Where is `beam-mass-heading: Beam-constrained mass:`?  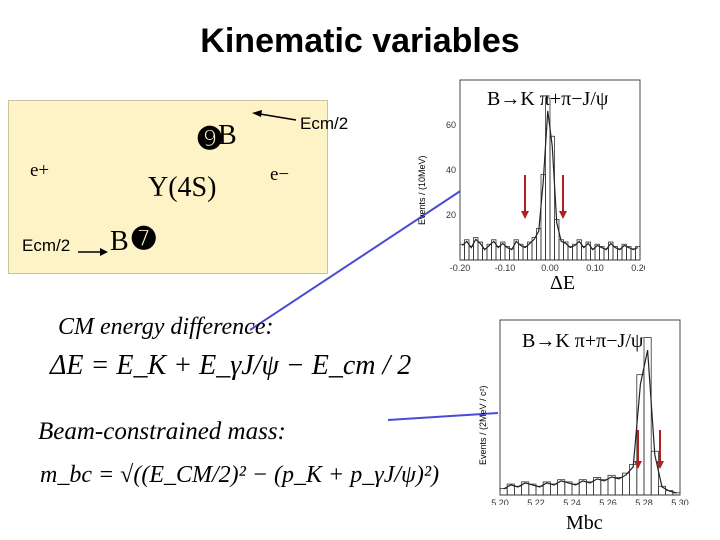 beam-mass-heading: Beam-constrained mass: is located at coordinates (162, 431).